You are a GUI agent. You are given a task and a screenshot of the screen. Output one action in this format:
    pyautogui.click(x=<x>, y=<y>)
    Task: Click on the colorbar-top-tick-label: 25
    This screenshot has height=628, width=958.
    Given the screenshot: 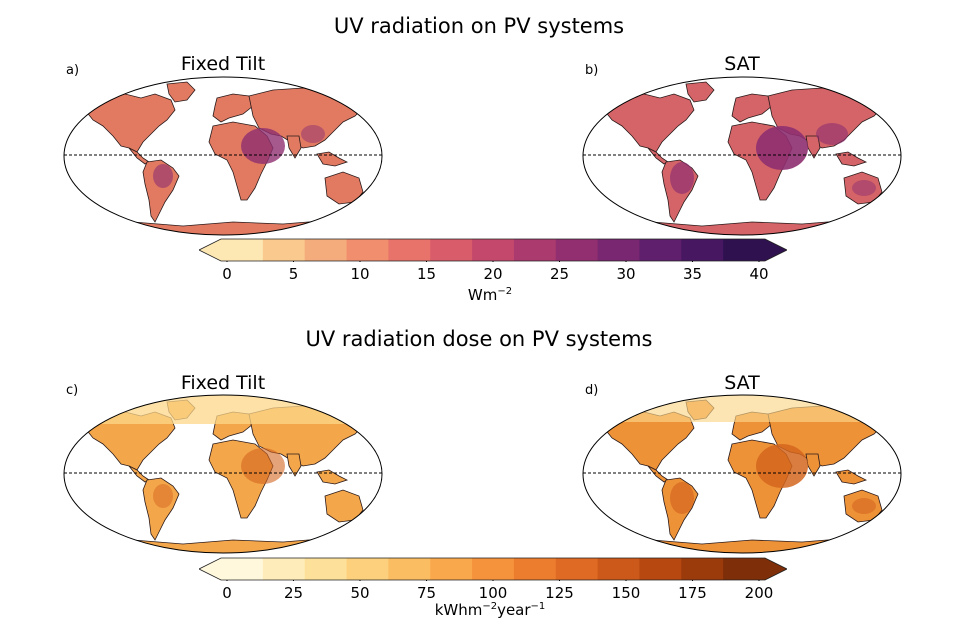 What is the action you would take?
    pyautogui.click(x=559, y=274)
    